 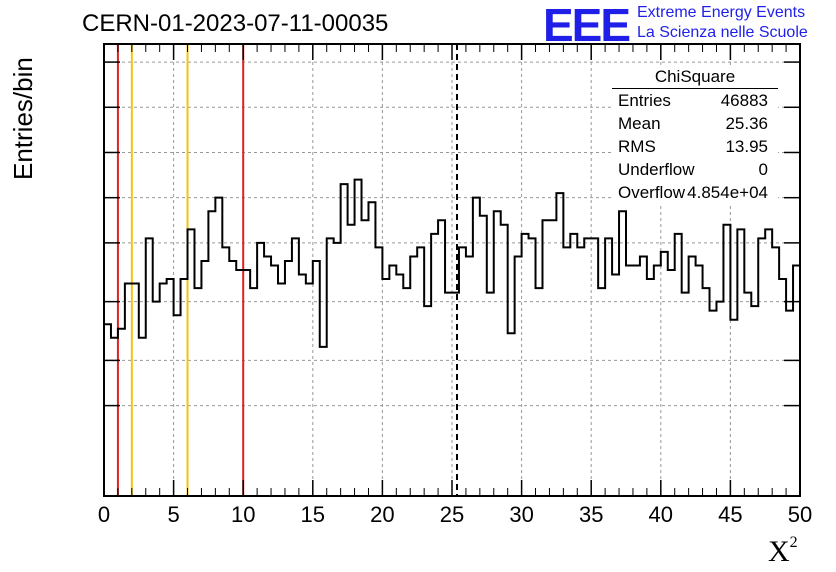 I want to click on x-tick-label: 45, so click(x=730, y=514).